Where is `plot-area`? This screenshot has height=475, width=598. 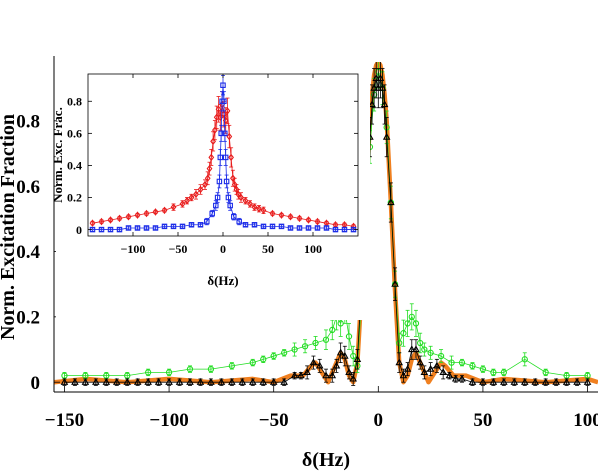 plot-area is located at coordinates (223, 154).